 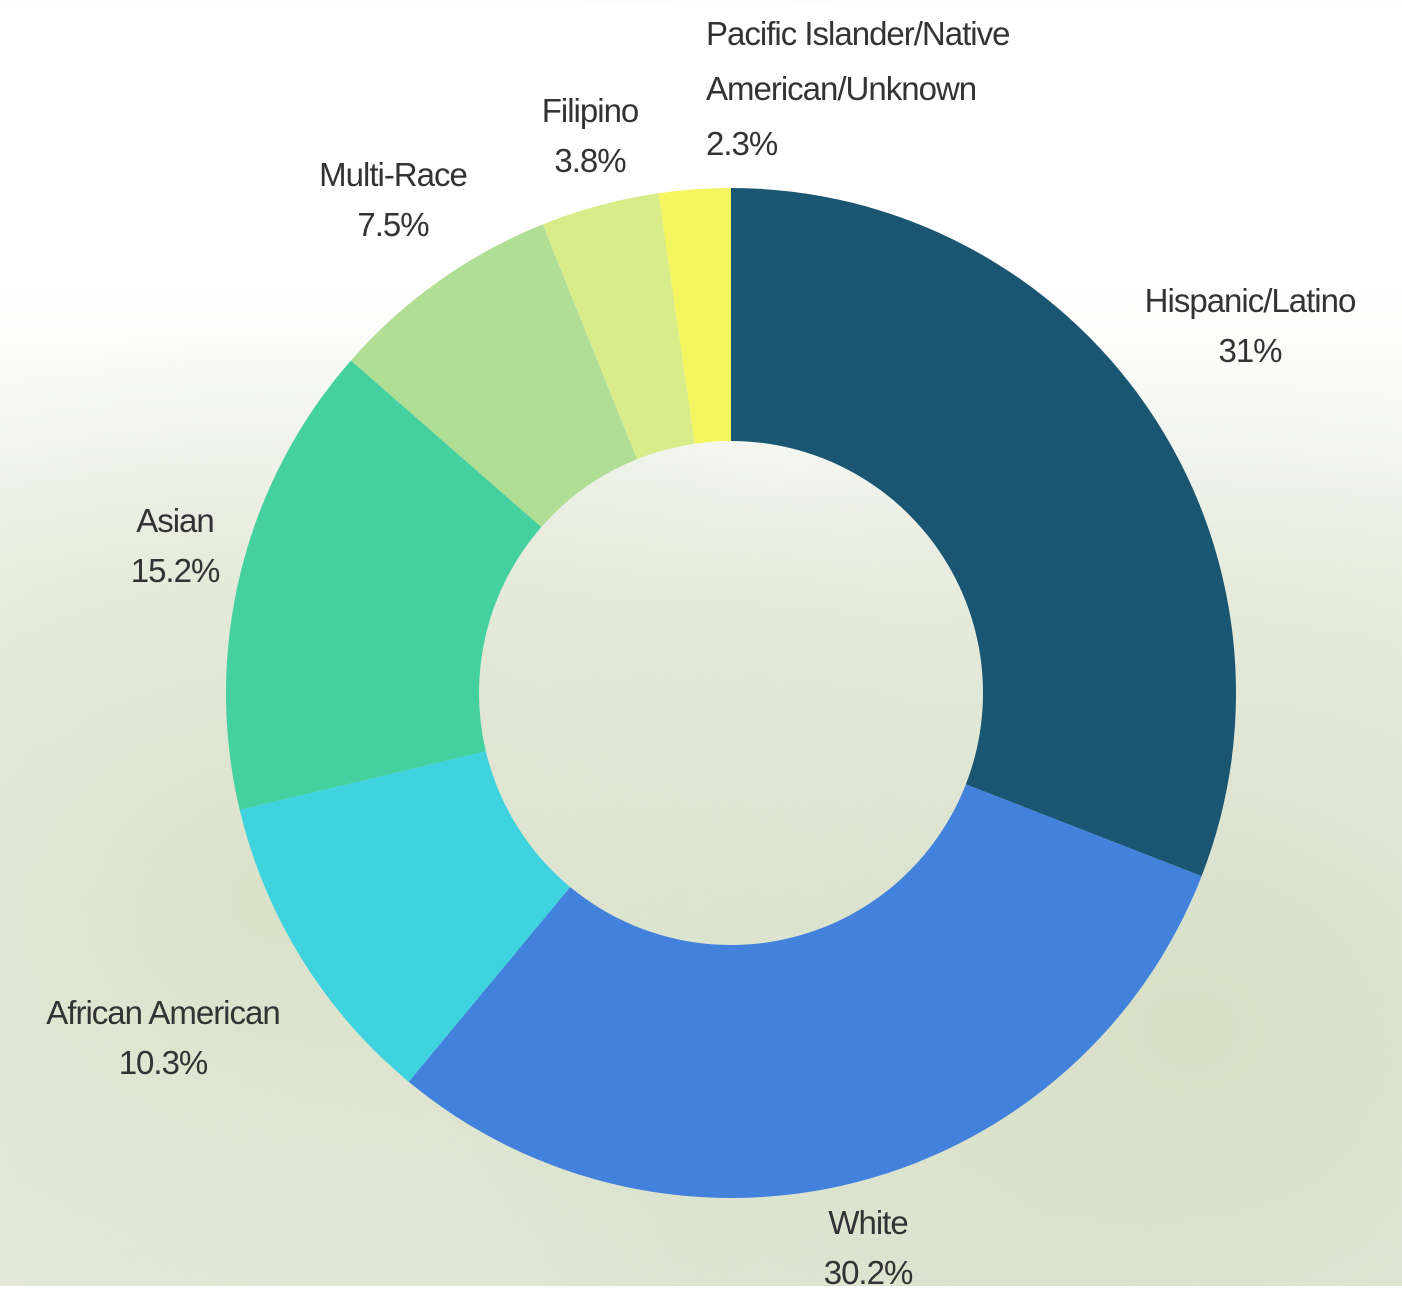 What do you see at coordinates (175, 546) in the screenshot?
I see `segment-label: Asian 15.2%` at bounding box center [175, 546].